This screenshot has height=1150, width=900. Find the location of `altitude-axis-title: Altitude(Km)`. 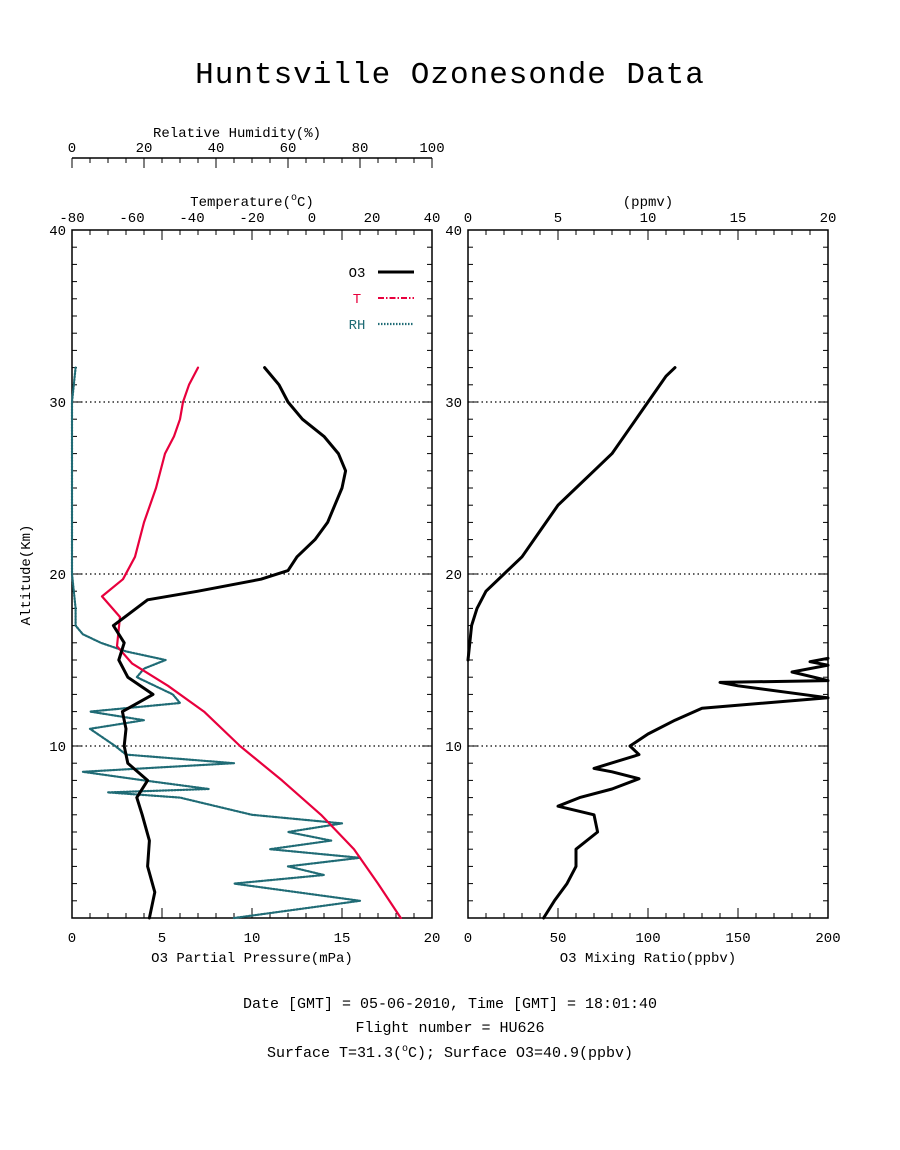

altitude-axis-title: Altitude(Km) is located at coordinates (27, 575).